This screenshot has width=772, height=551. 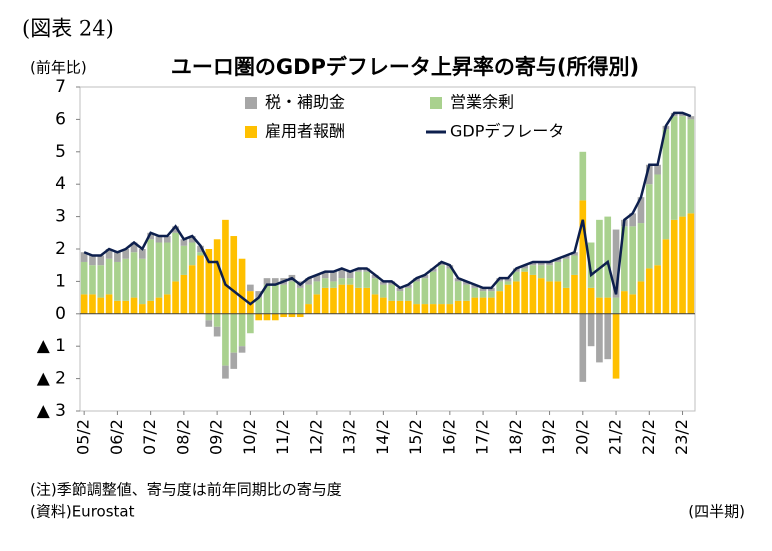 What do you see at coordinates (116, 437) in the screenshot?
I see `x-tick-label: 06/2` at bounding box center [116, 437].